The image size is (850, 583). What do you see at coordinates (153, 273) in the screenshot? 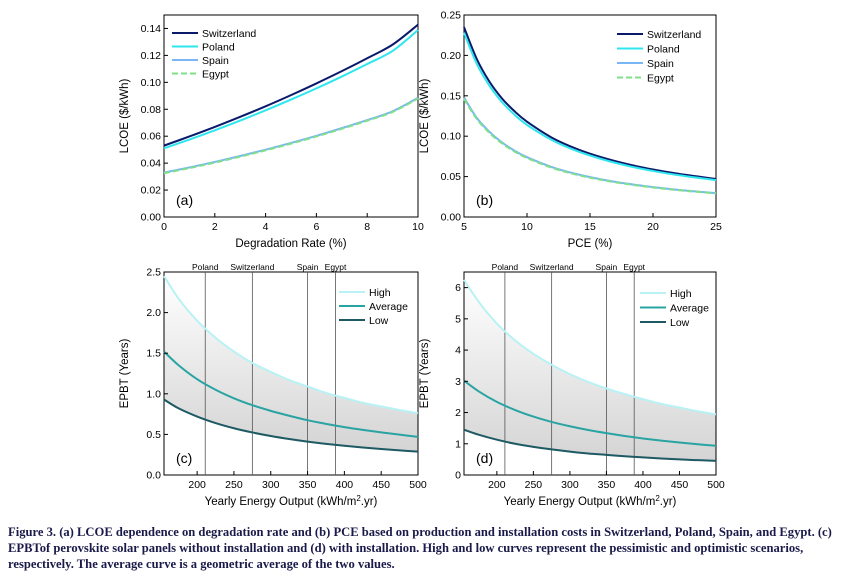
I see `y-tick-label: 2.5` at bounding box center [153, 273].